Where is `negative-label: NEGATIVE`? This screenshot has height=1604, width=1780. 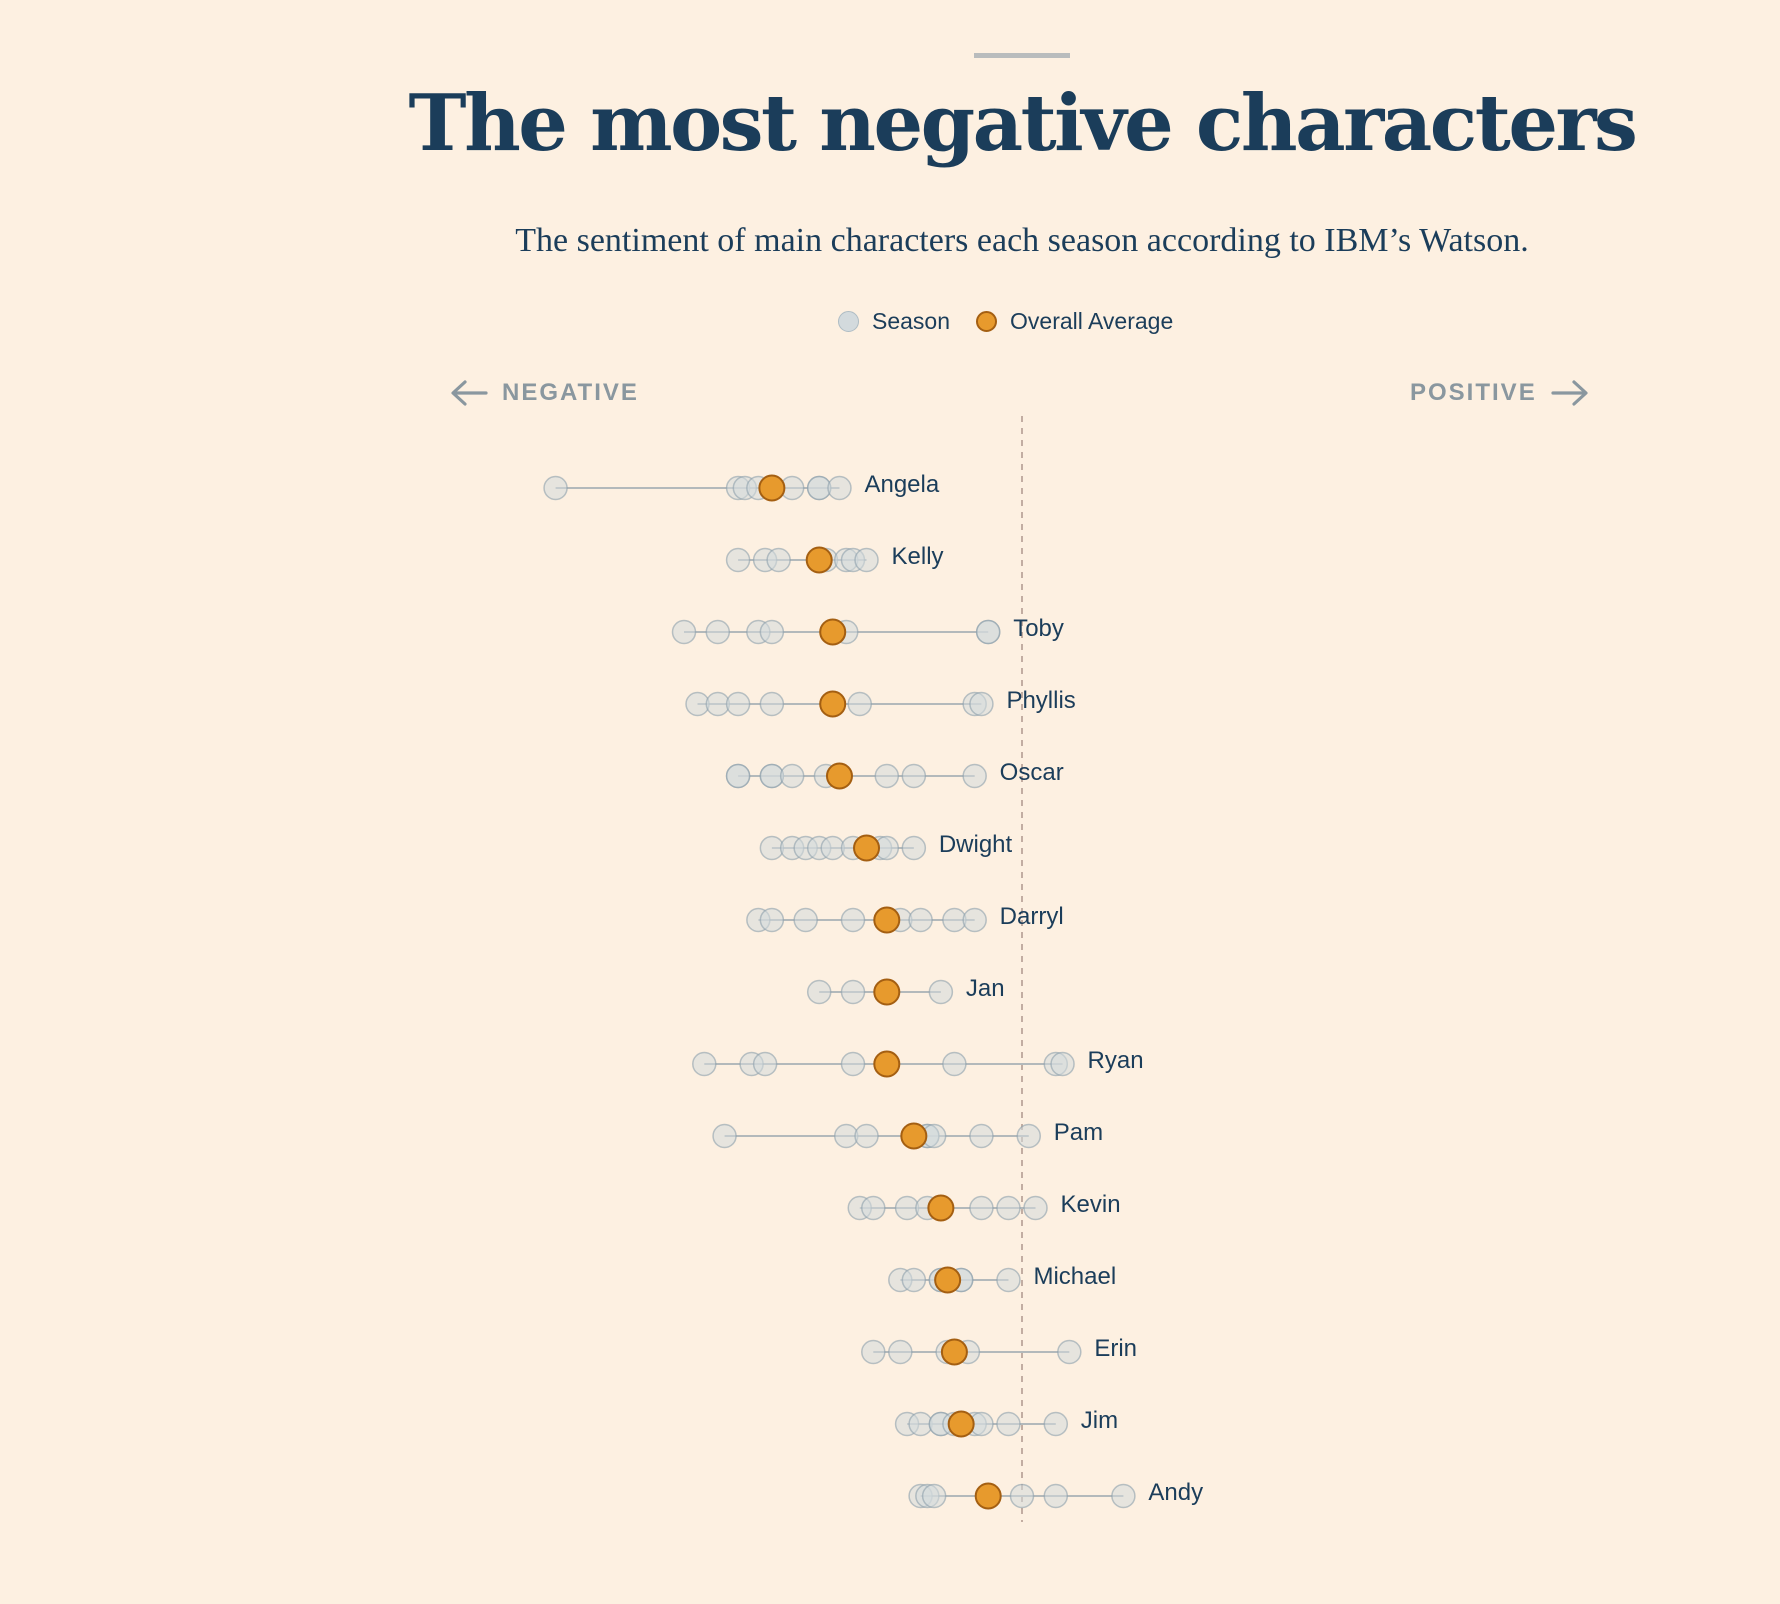 negative-label: NEGATIVE is located at coordinates (570, 392).